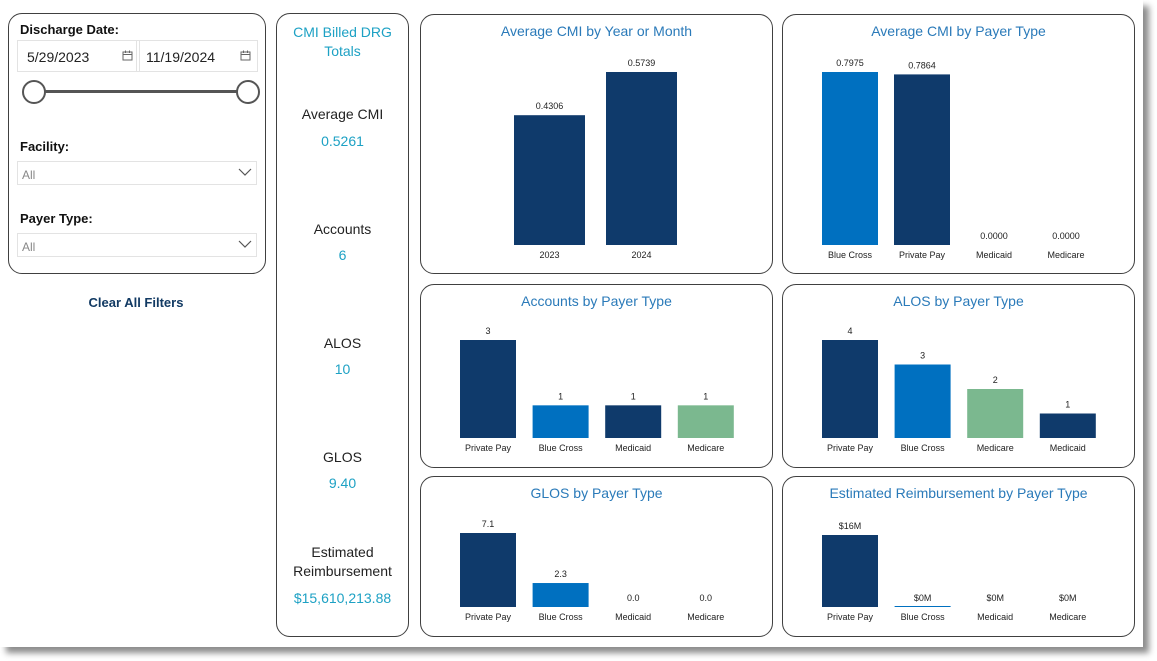 The height and width of the screenshot is (661, 1157). I want to click on accounts-label: Accounts, so click(342, 229).